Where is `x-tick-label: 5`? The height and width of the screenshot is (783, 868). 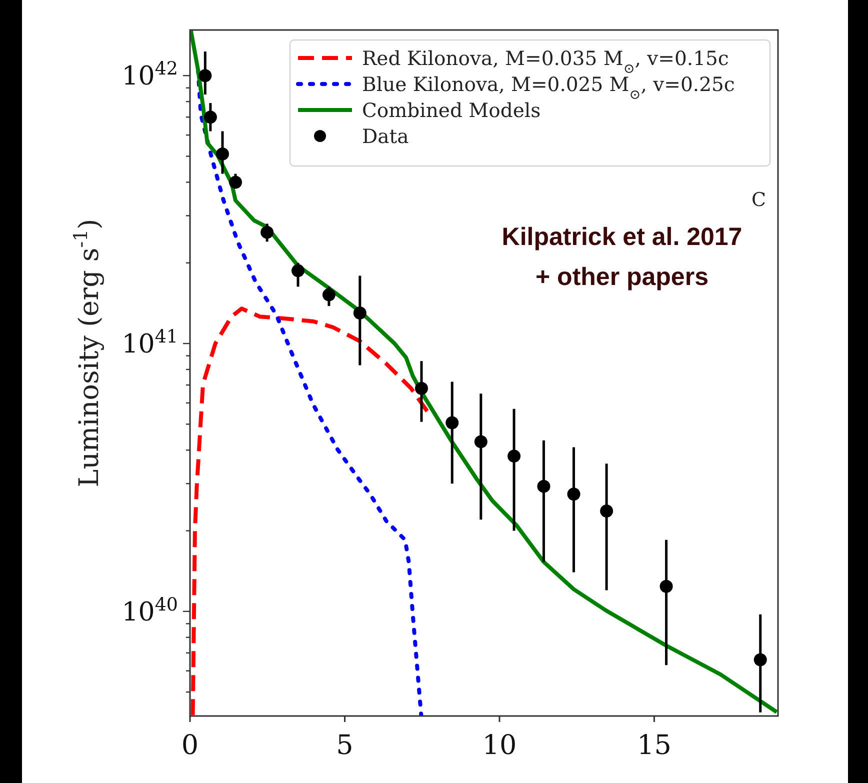 x-tick-label: 5 is located at coordinates (345, 745).